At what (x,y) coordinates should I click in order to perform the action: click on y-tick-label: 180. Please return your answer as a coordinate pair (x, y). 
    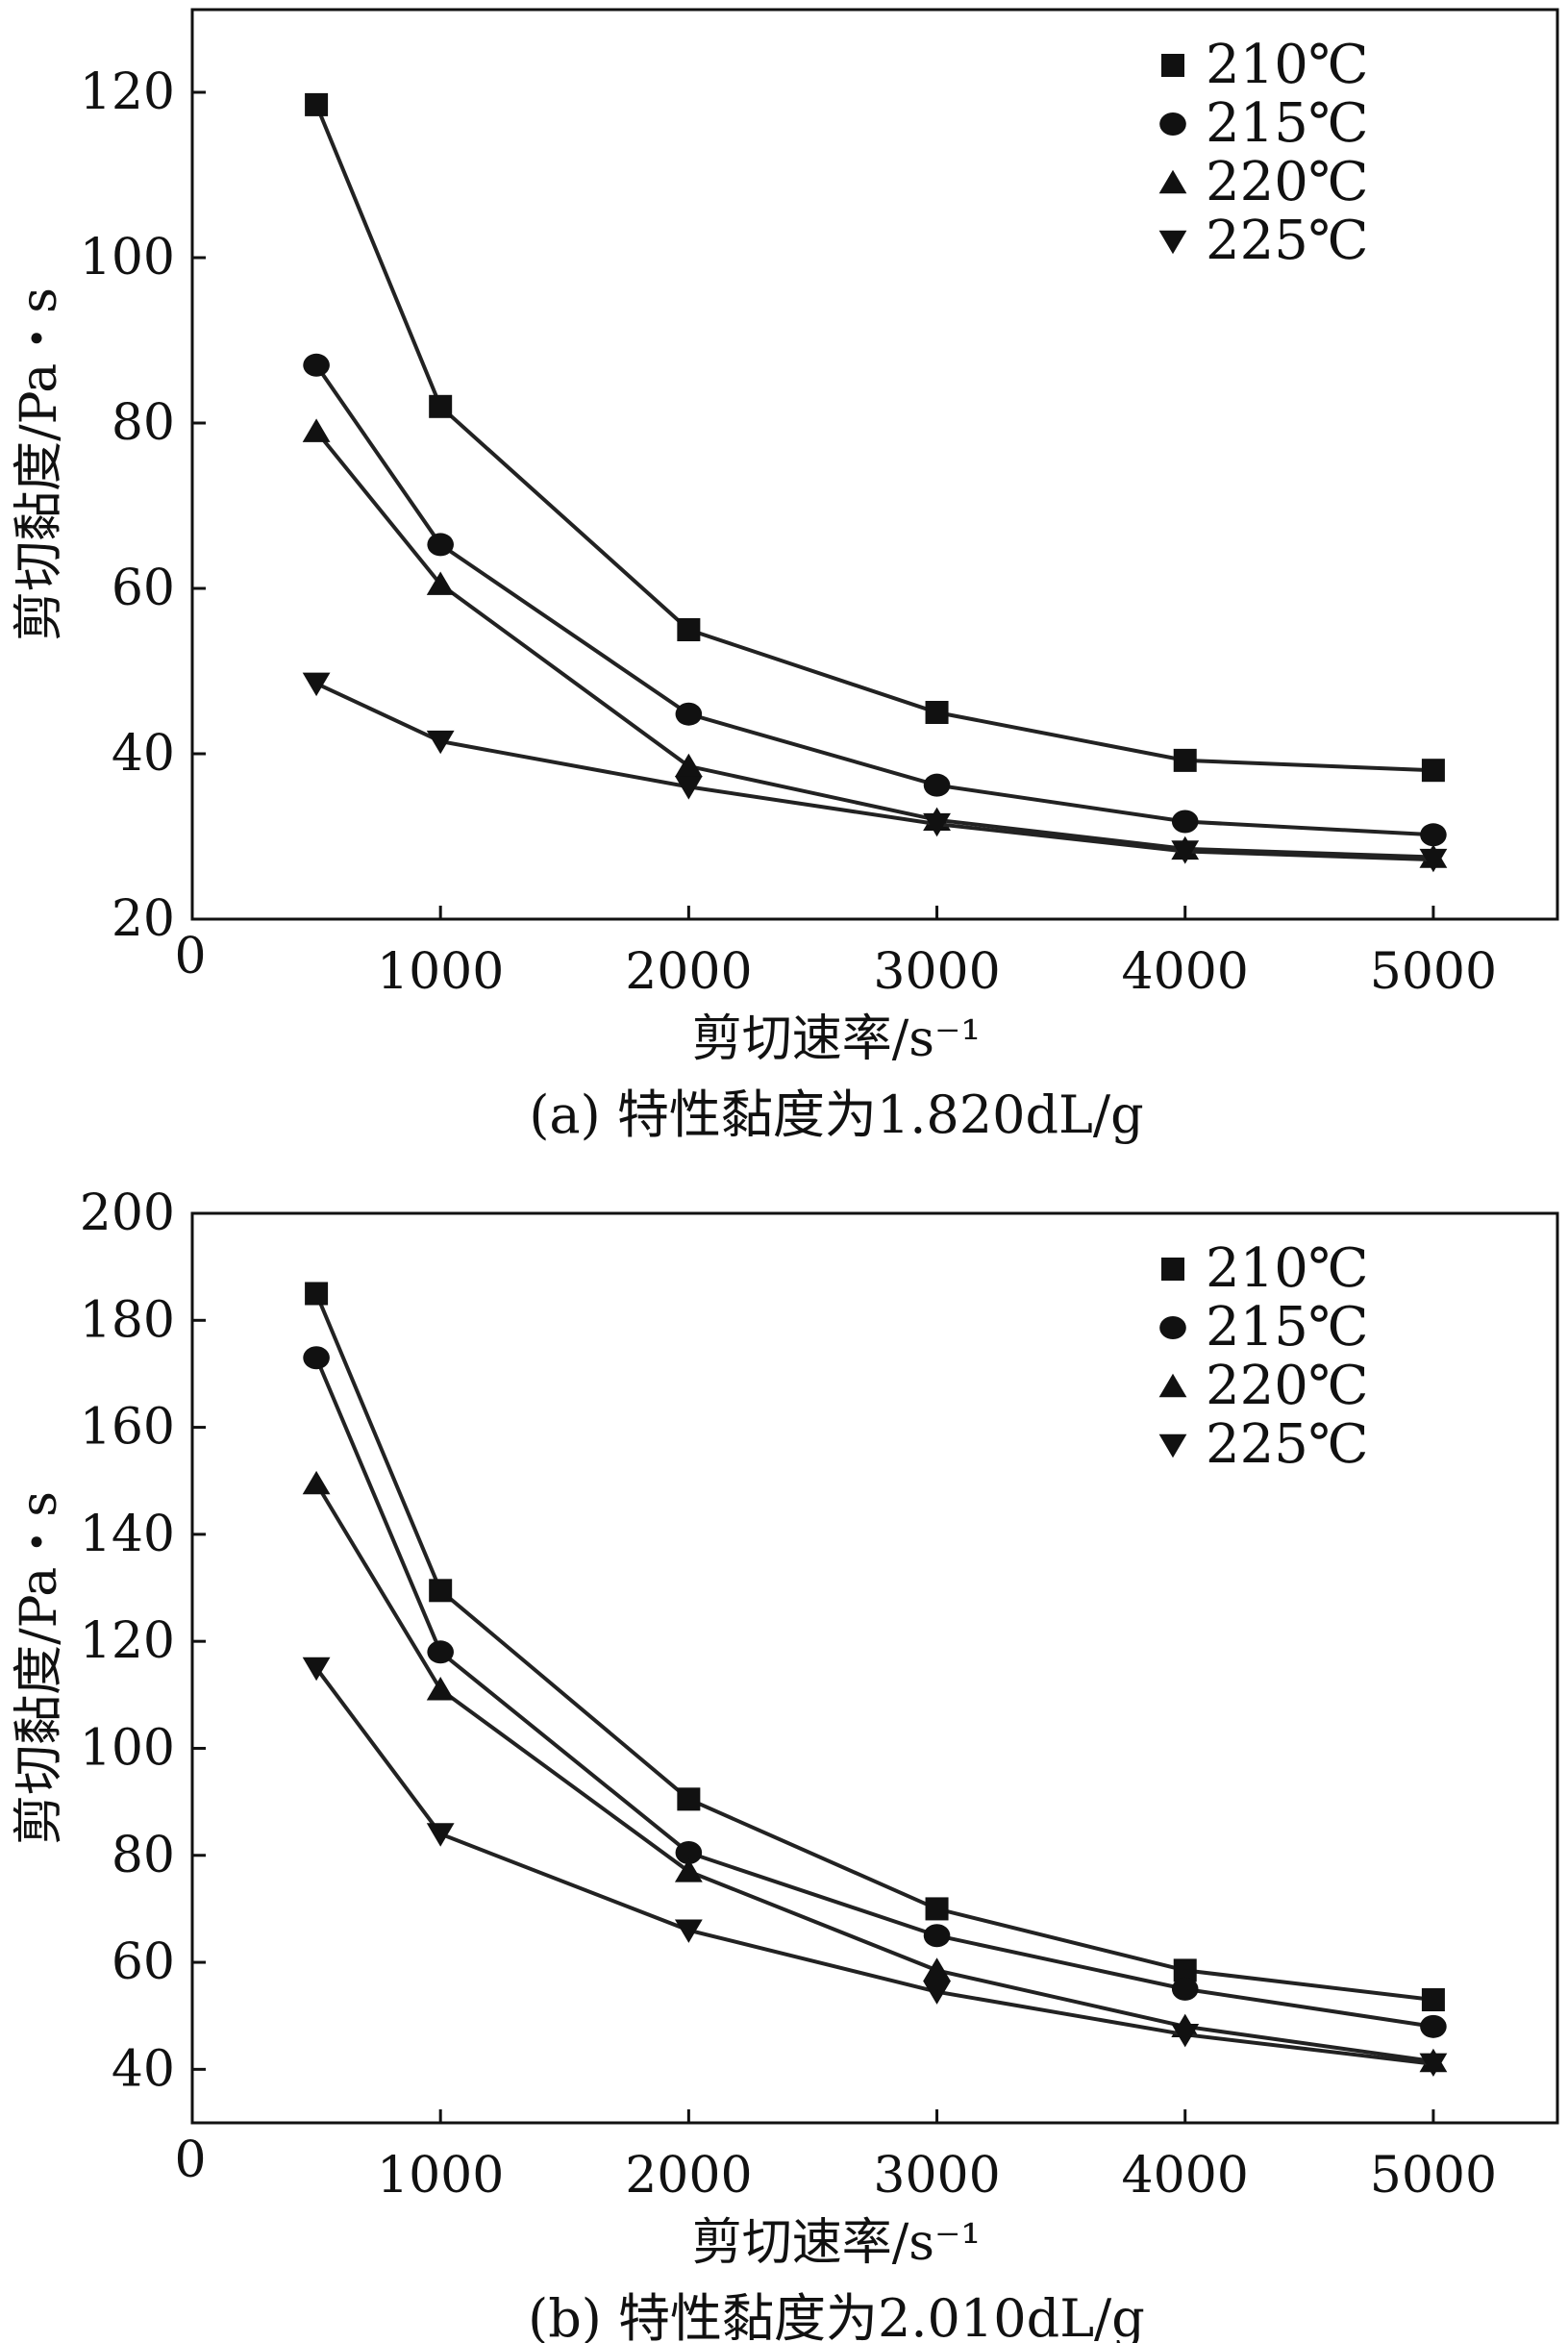
    Looking at the image, I should click on (127, 1320).